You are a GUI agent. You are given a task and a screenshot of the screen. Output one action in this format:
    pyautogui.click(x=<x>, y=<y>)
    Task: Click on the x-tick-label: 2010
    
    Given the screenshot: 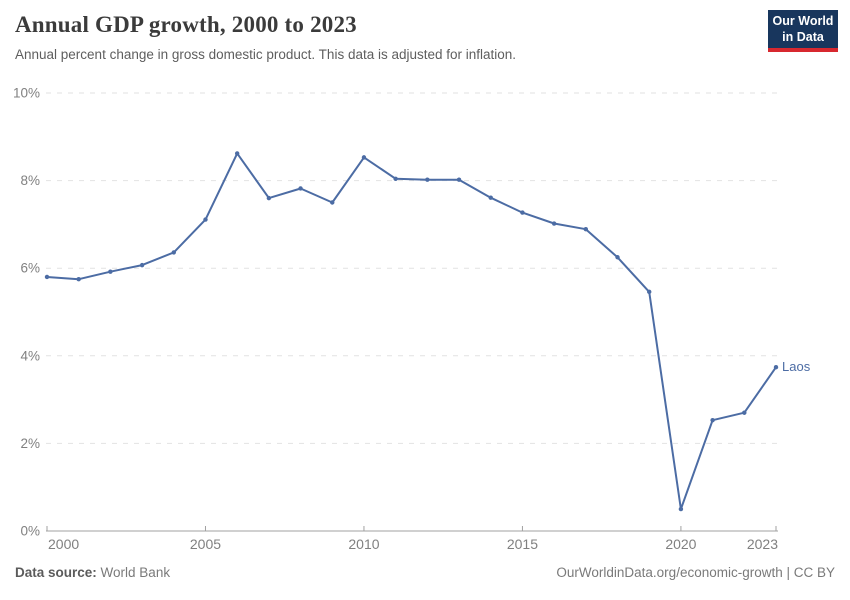 What is the action you would take?
    pyautogui.click(x=363, y=544)
    